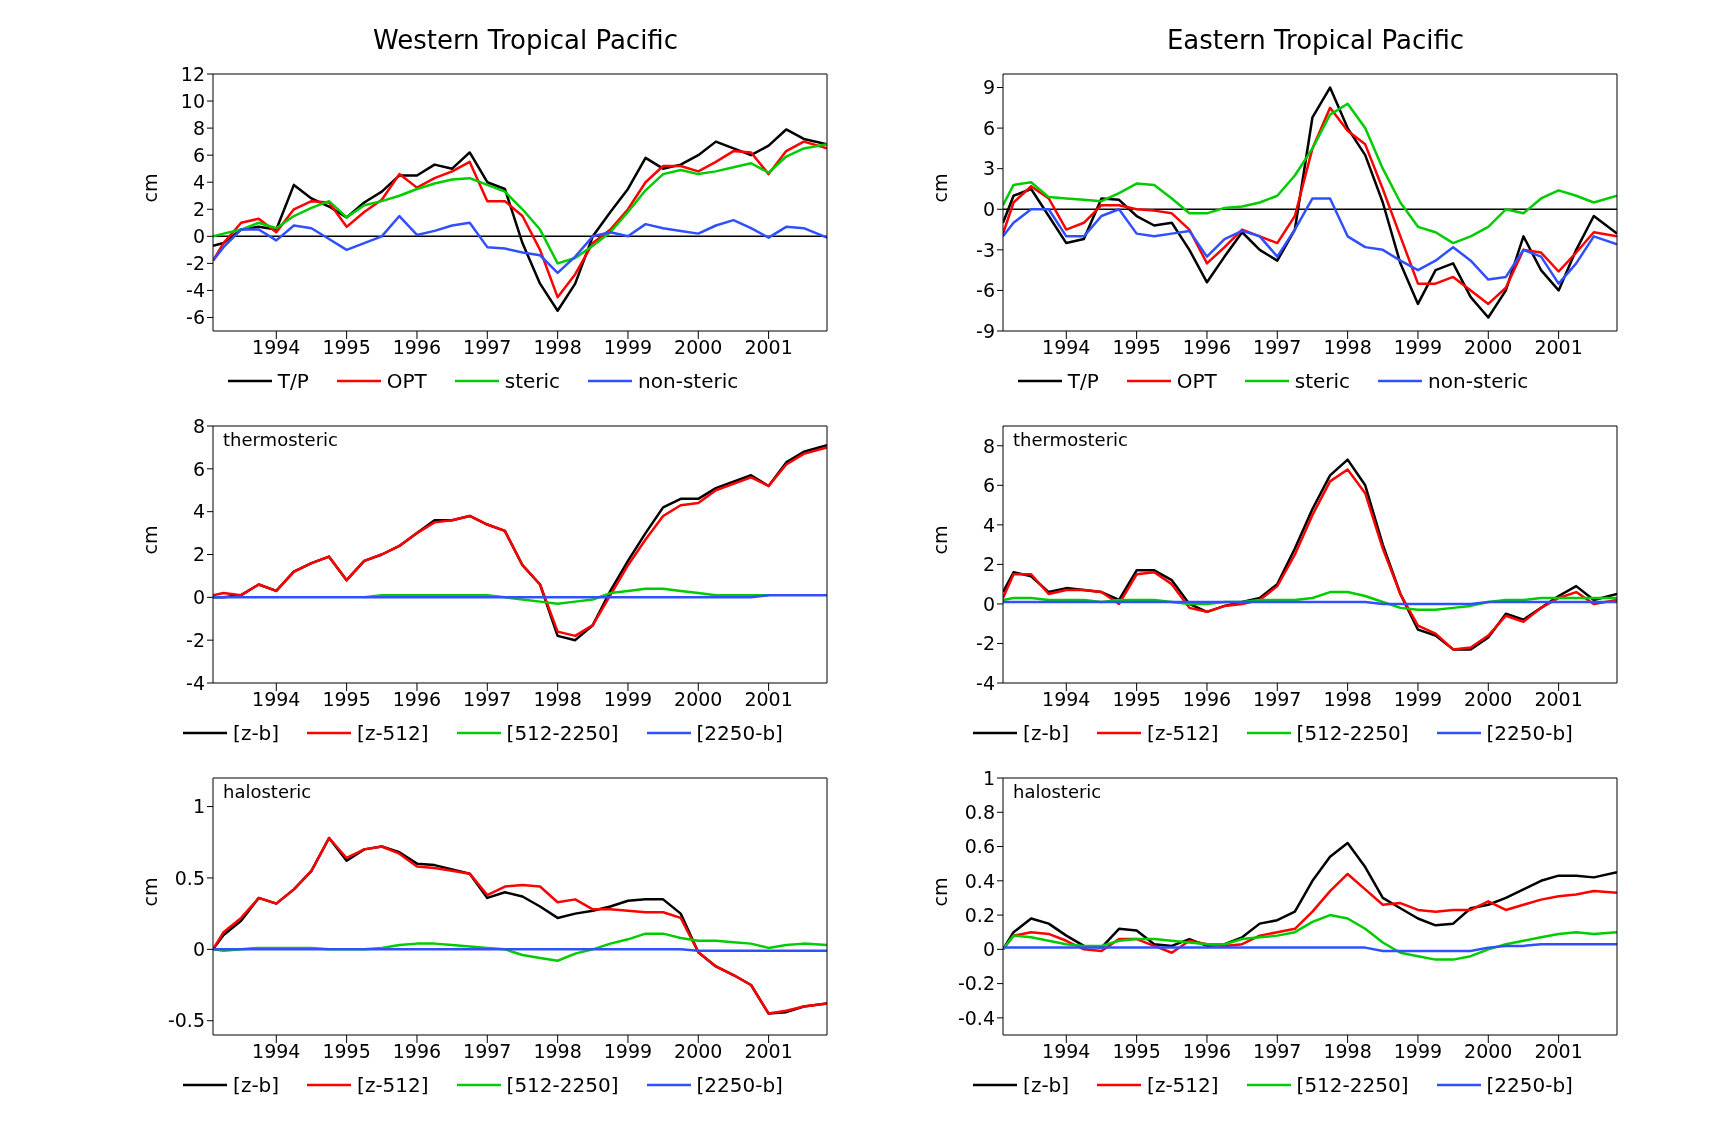  Describe the element at coordinates (979, 846) in the screenshot. I see `y-tick-label: 0.6` at that location.